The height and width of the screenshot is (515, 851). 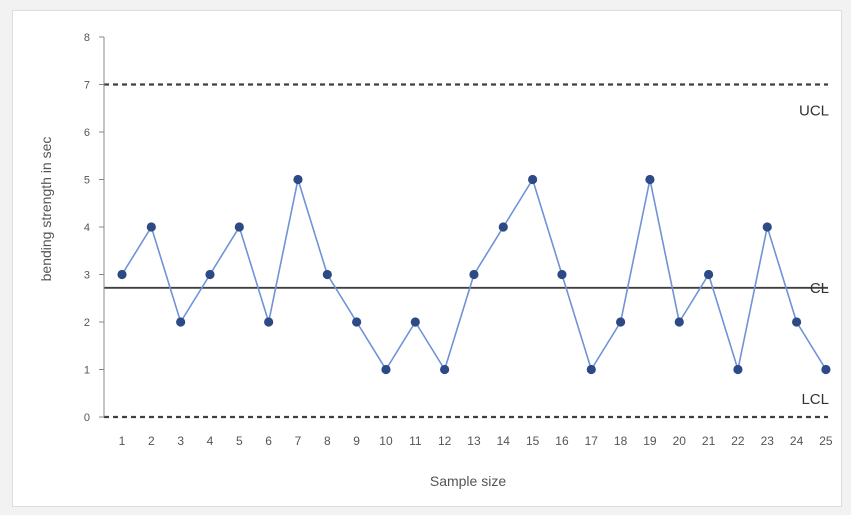 What do you see at coordinates (797, 441) in the screenshot?
I see `x-tick-label: 24` at bounding box center [797, 441].